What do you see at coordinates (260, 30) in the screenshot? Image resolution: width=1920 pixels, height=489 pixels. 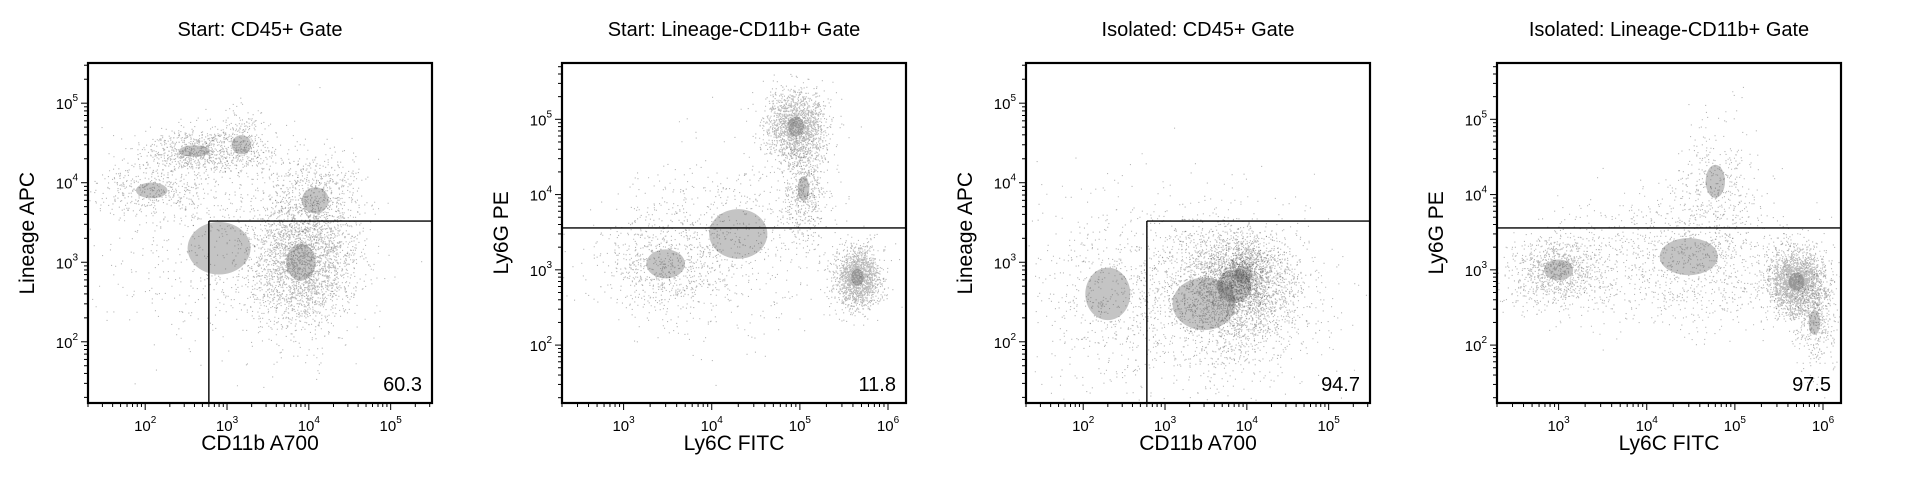 I see `chart-title: Start: CD45+ Gate` at bounding box center [260, 30].